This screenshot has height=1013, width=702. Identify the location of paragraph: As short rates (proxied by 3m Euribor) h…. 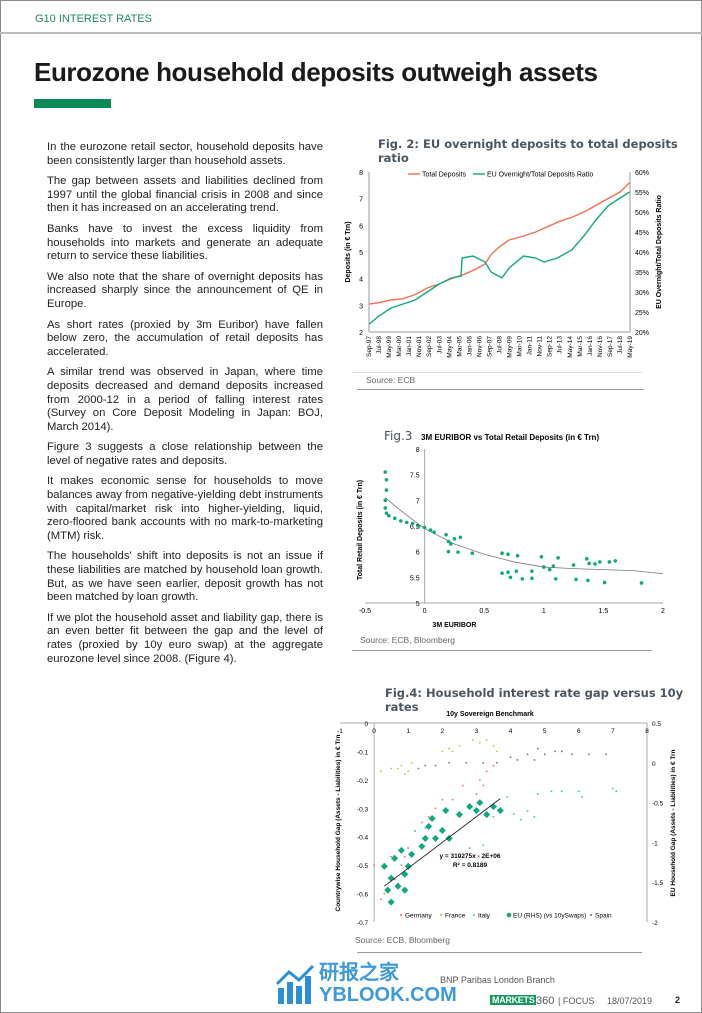
(185, 338).